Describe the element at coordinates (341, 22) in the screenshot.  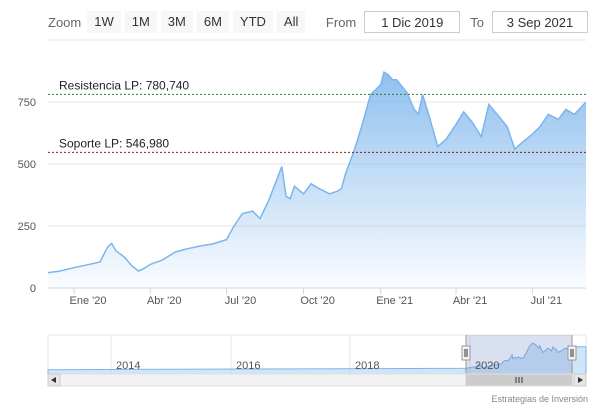
I see `from-label: From` at that location.